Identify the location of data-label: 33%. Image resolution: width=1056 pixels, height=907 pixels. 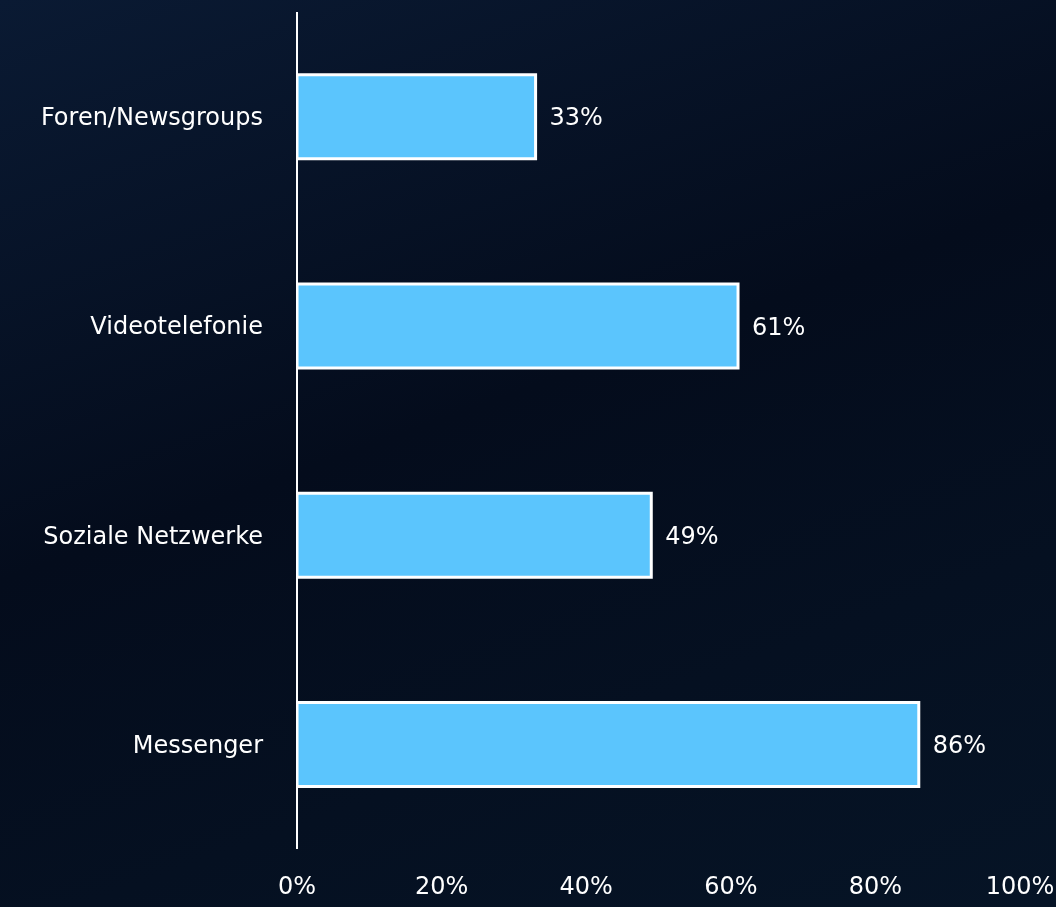
(576, 117).